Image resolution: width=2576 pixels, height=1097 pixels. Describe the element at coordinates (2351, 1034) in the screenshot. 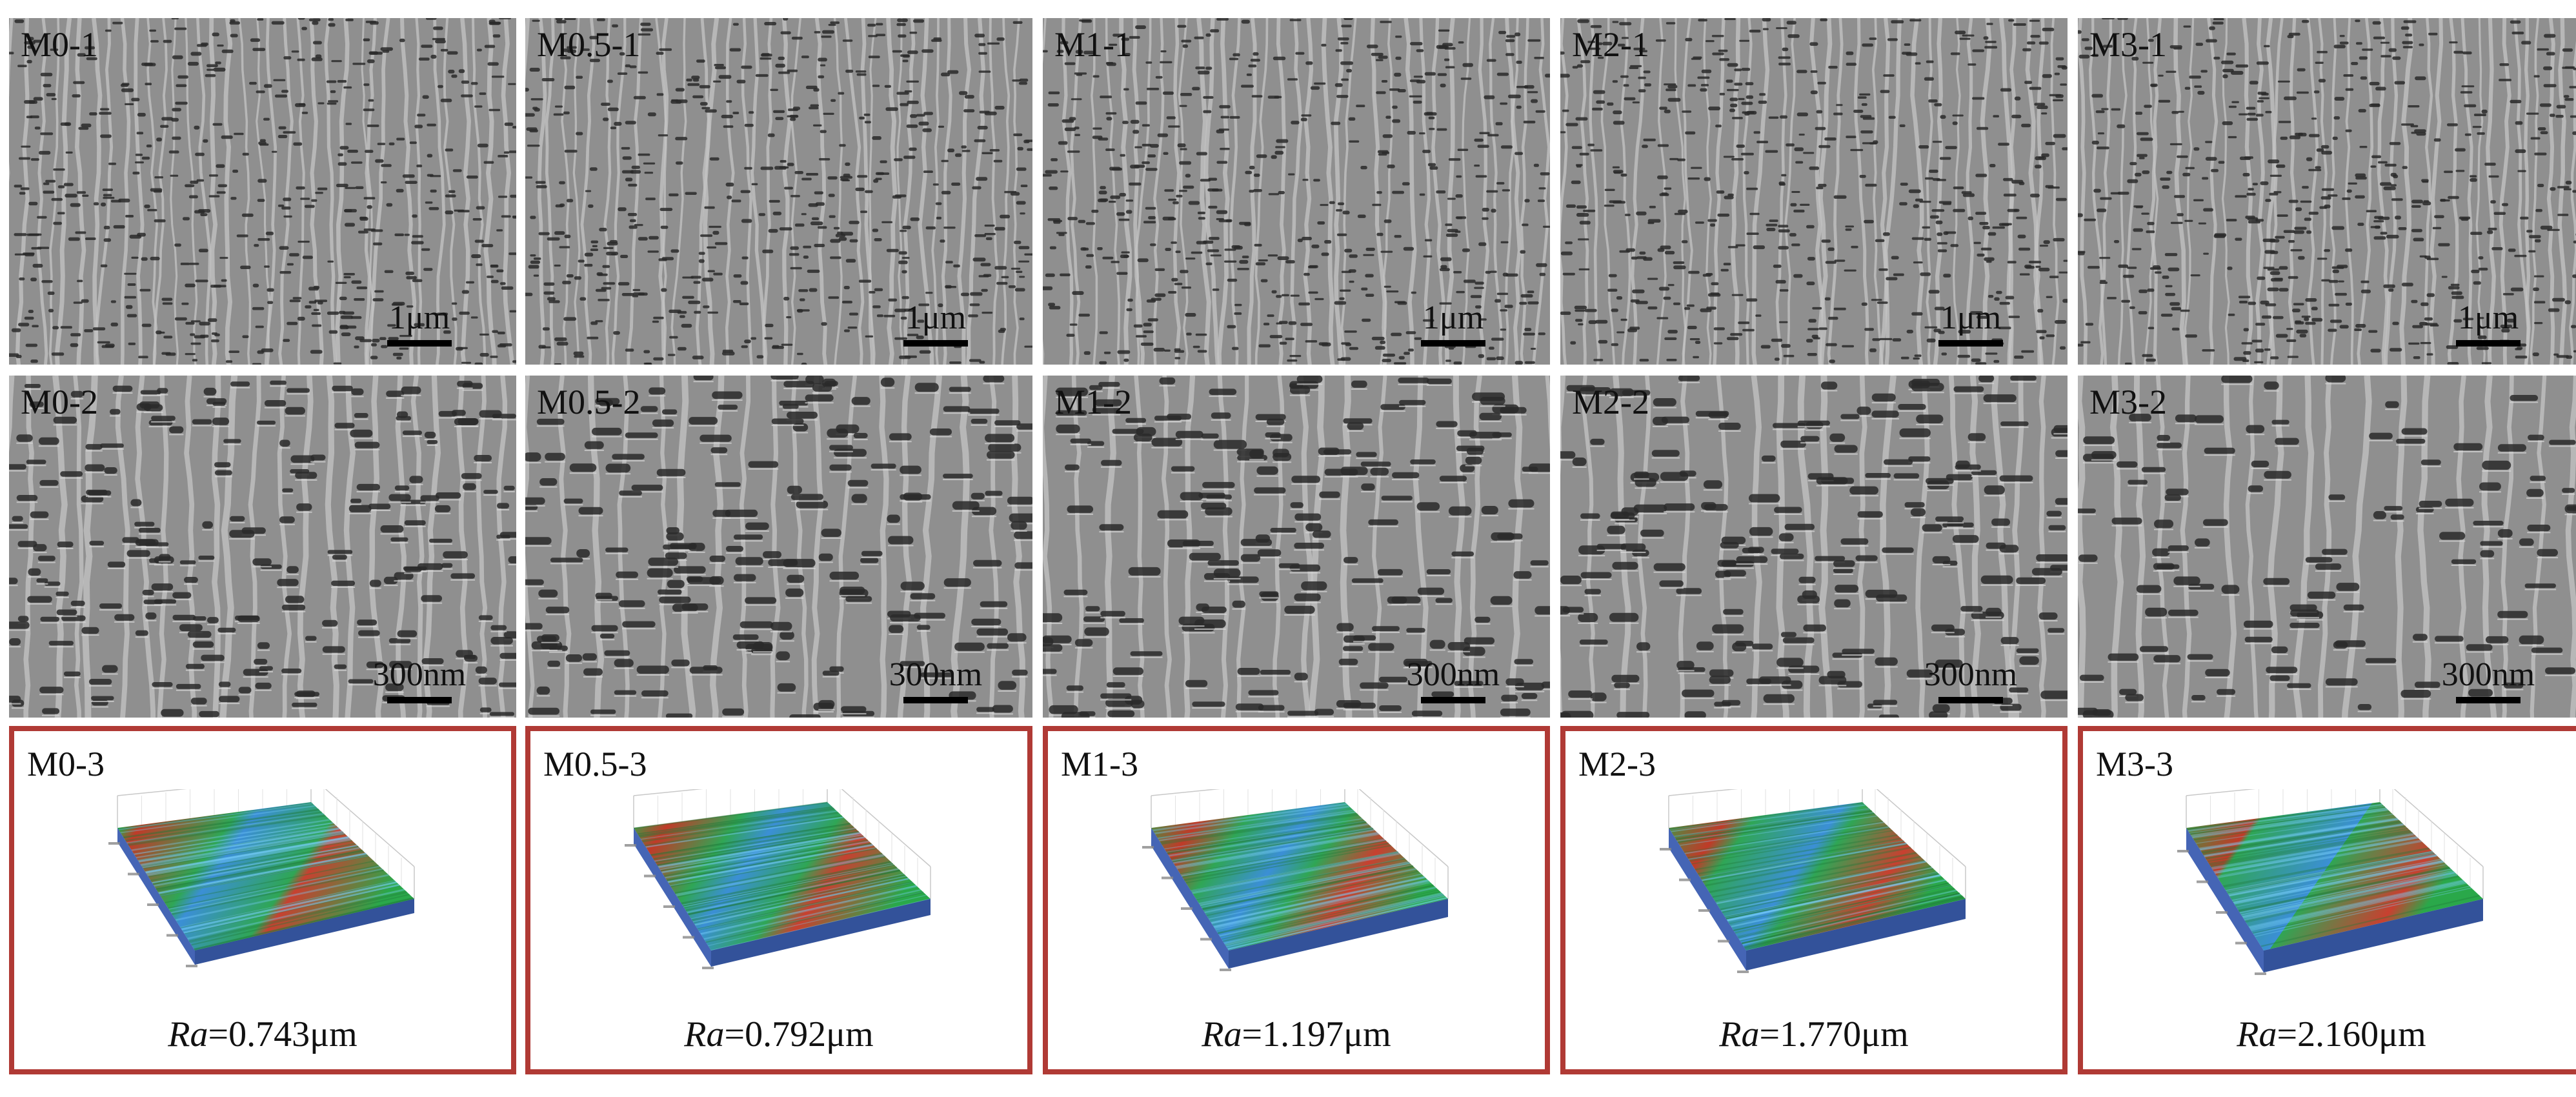

I see `ra-number: =2.160μm` at that location.